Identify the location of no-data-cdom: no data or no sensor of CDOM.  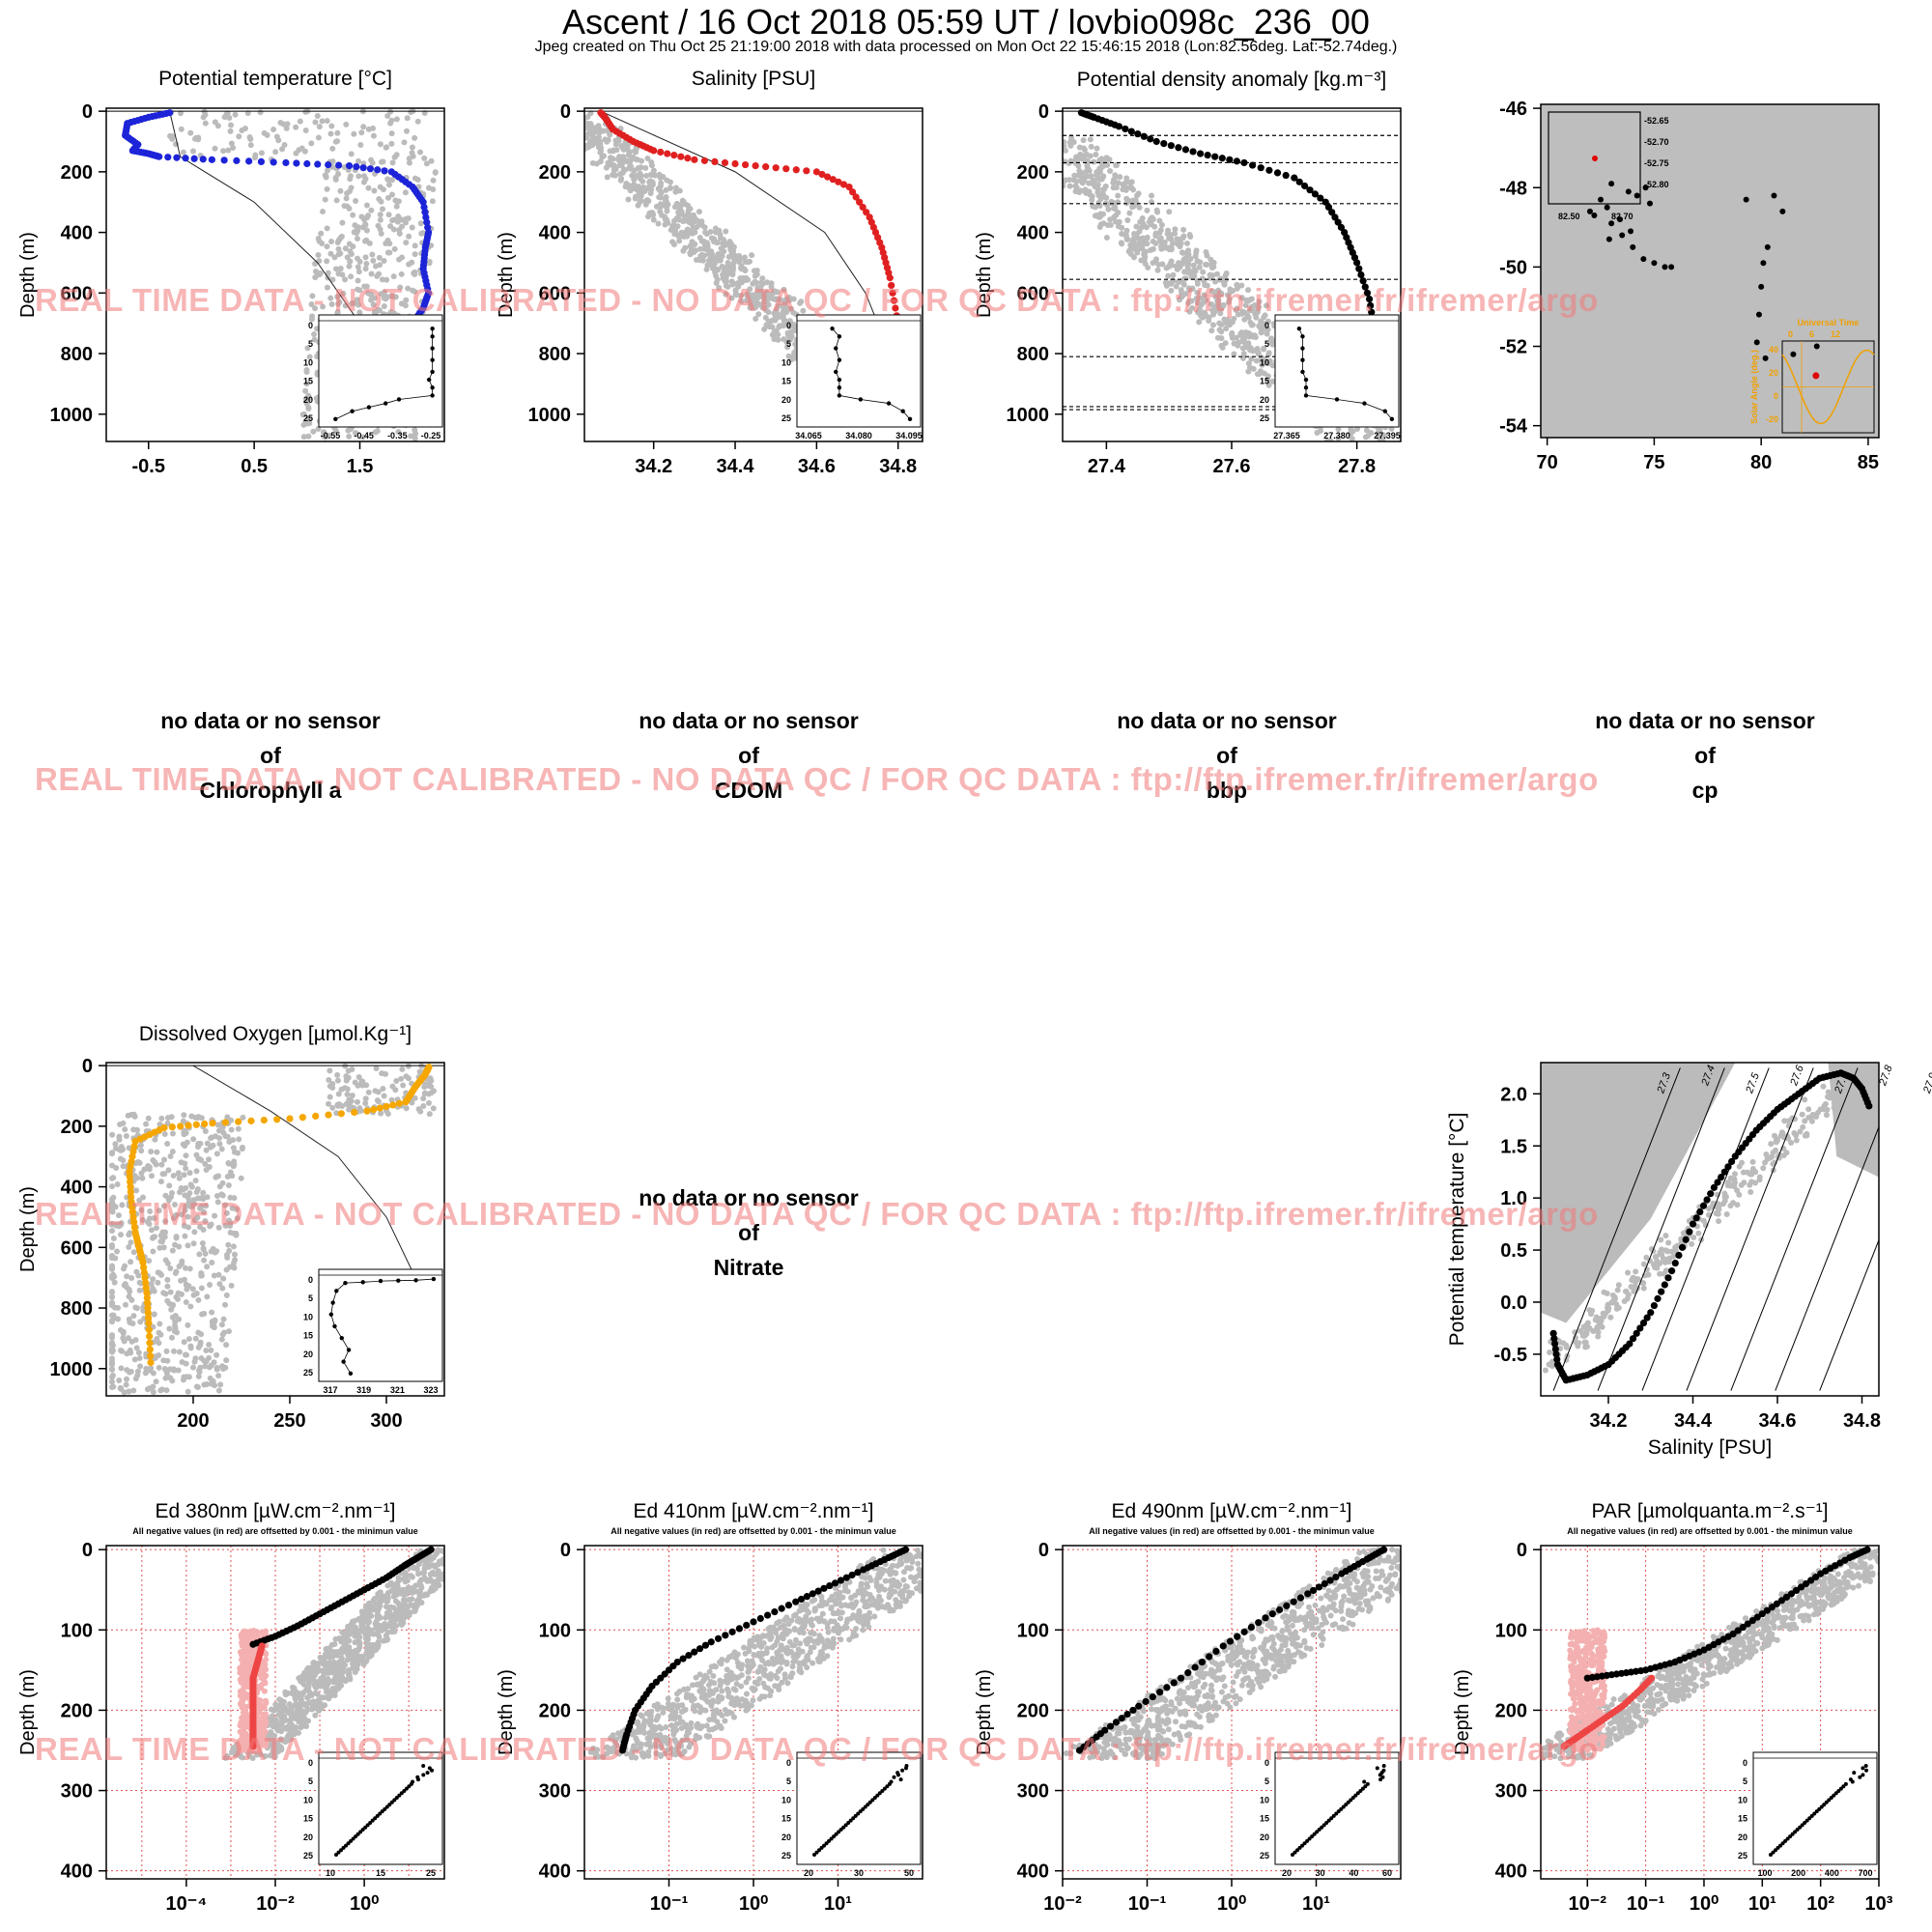
(748, 755).